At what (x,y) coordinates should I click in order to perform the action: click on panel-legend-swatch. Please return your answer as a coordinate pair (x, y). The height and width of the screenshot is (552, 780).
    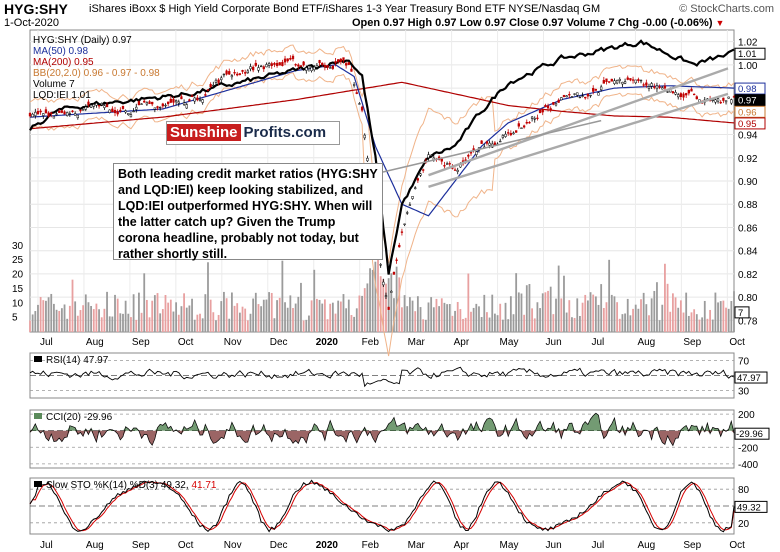
    Looking at the image, I should click on (38, 416).